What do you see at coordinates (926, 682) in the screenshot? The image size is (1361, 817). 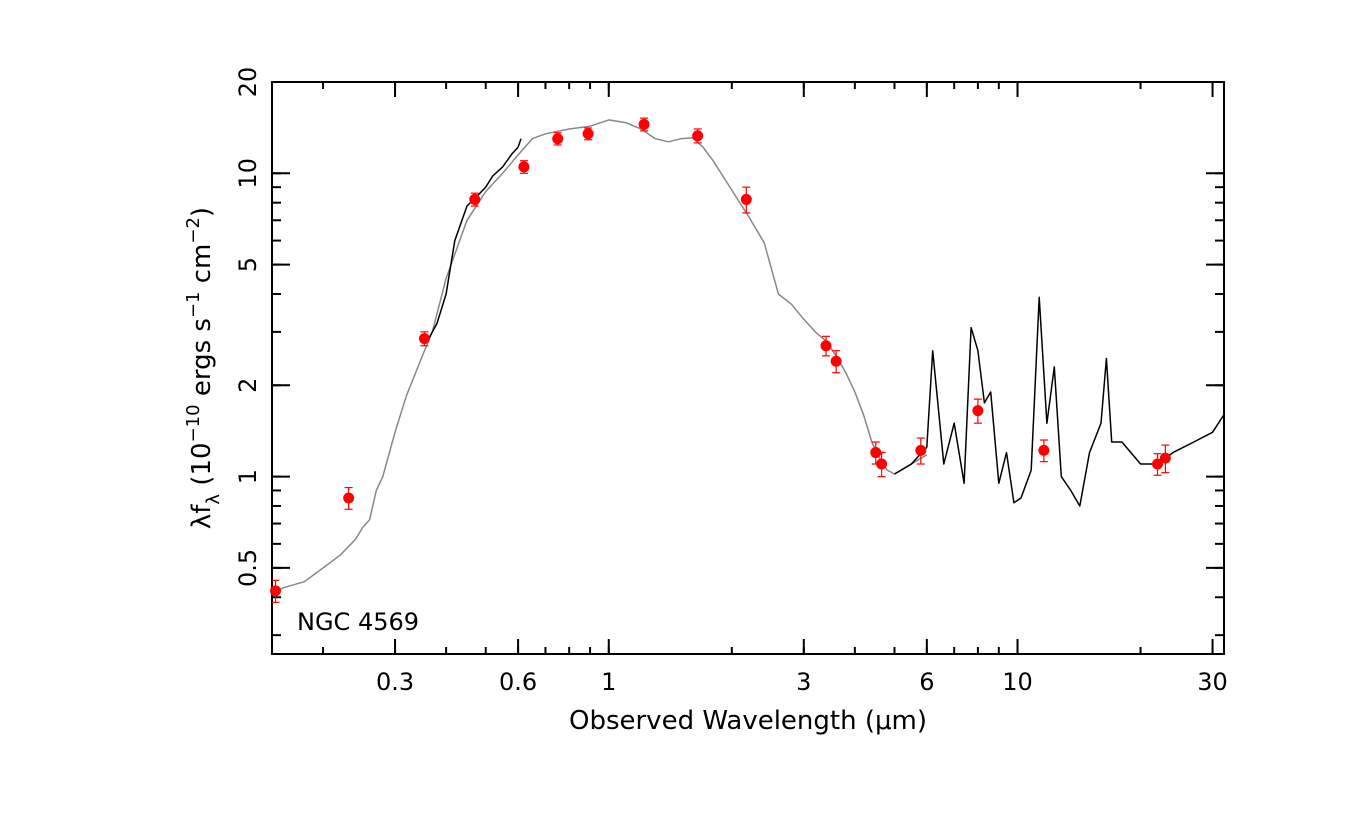 I see `x-tick-label: 6` at bounding box center [926, 682].